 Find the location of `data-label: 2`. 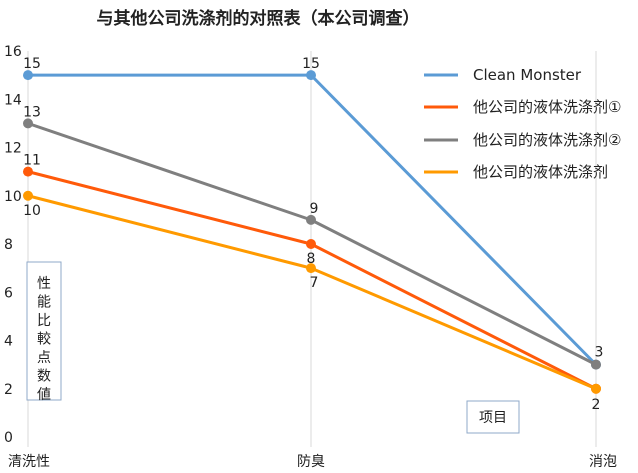

data-label: 2 is located at coordinates (596, 405).